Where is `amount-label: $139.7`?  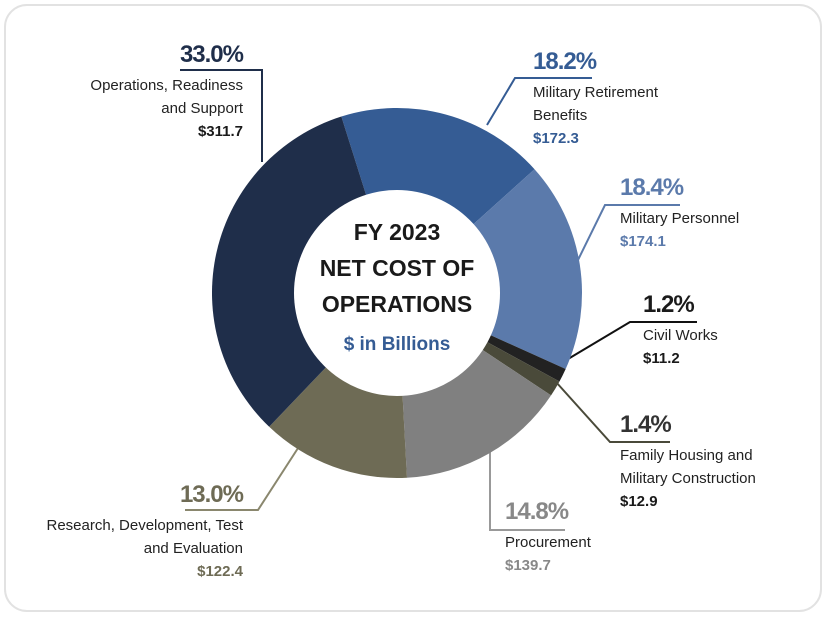
amount-label: $139.7 is located at coordinates (528, 565).